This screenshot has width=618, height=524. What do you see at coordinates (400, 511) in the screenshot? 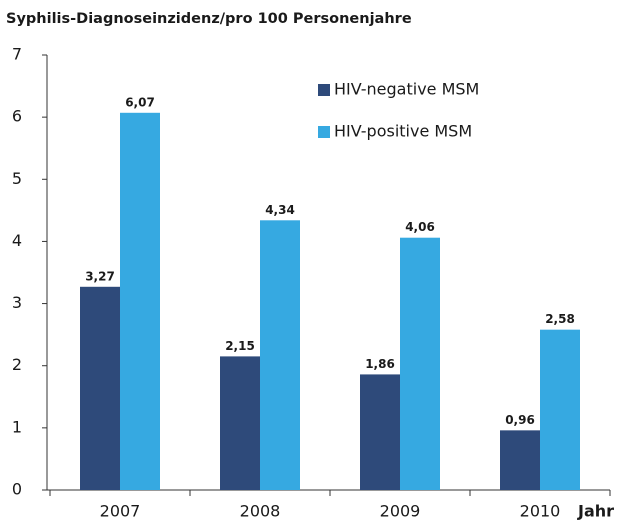
I see `x-tick-label: 2009` at bounding box center [400, 511].